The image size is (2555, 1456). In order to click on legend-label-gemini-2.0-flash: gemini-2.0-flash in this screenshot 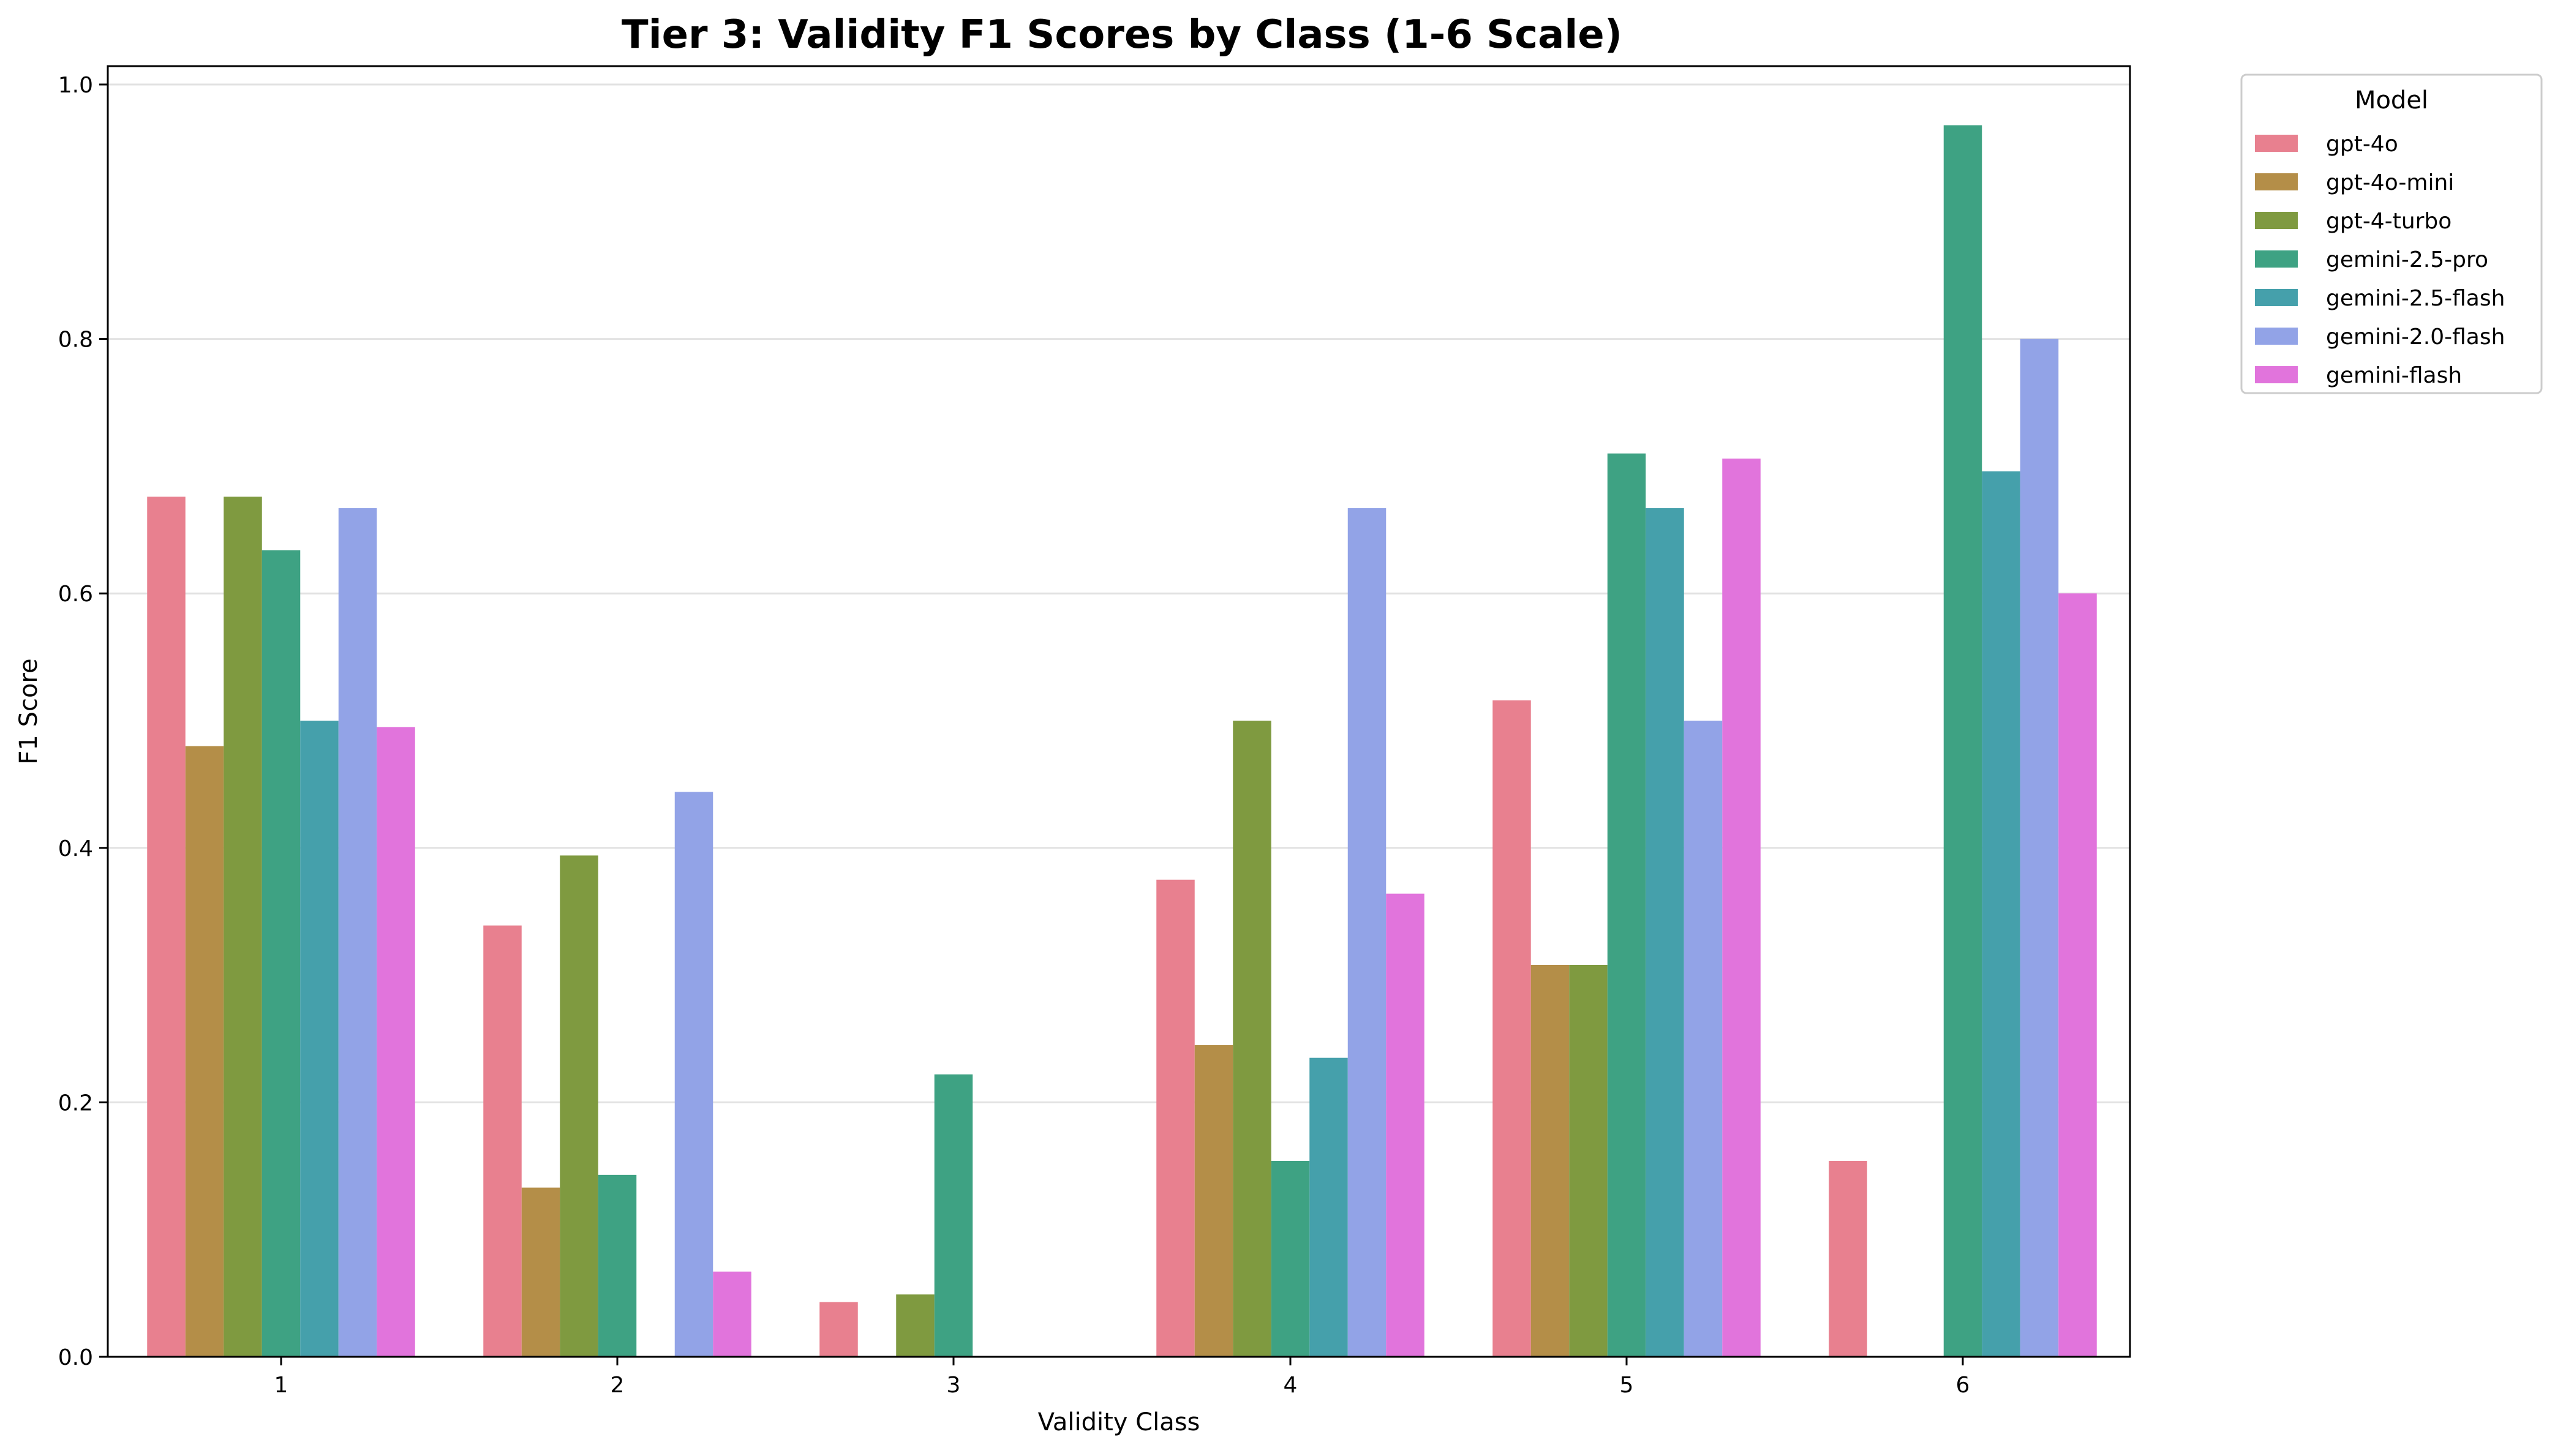, I will do `click(2415, 337)`.